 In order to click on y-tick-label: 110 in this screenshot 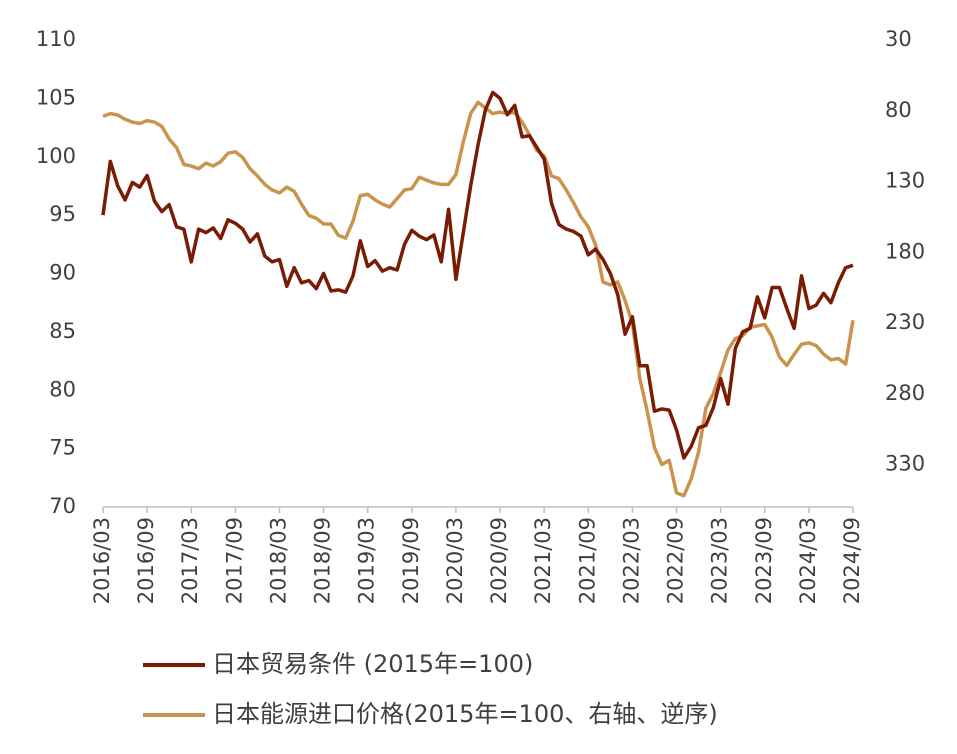, I will do `click(56, 39)`.